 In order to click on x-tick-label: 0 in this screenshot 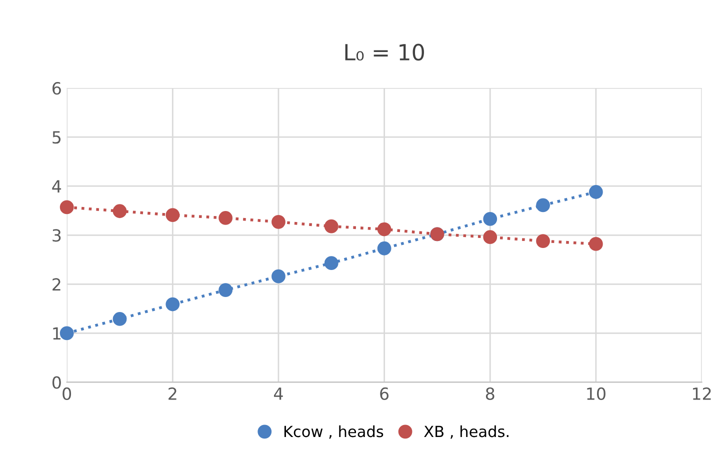, I will do `click(67, 393)`.